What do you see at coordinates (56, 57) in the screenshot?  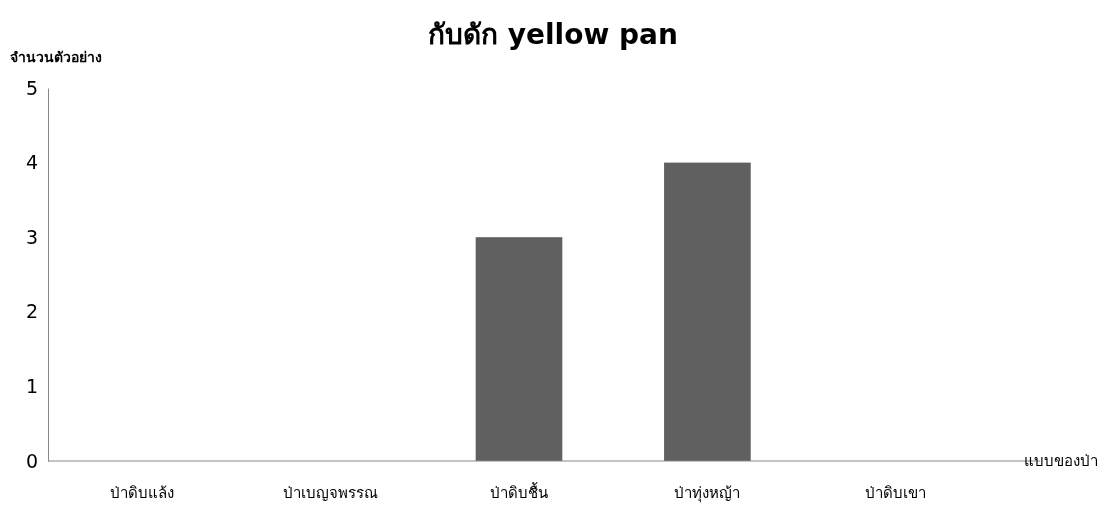 I see `y-axis-title: จำนวนตัวอย่าง` at bounding box center [56, 57].